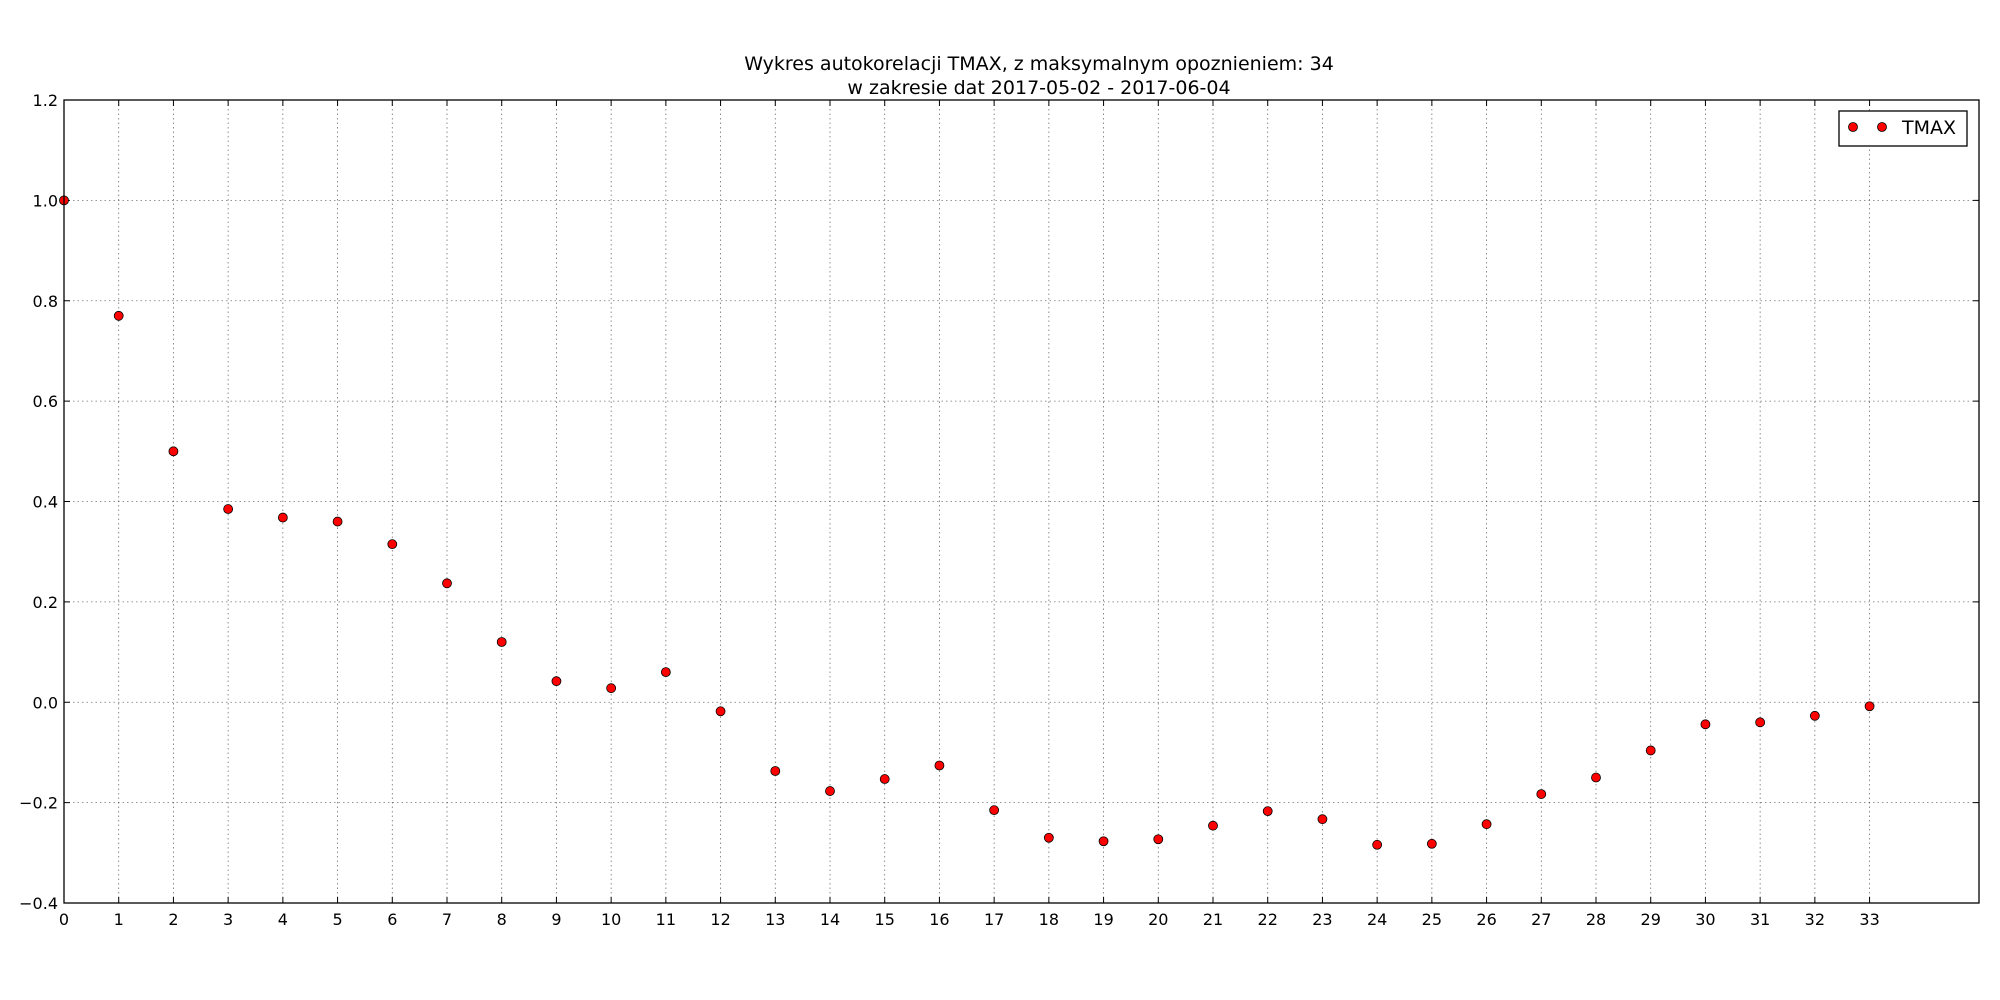 This screenshot has height=1000, width=2000. Describe the element at coordinates (1103, 919) in the screenshot. I see `x-tick-label: 19` at that location.